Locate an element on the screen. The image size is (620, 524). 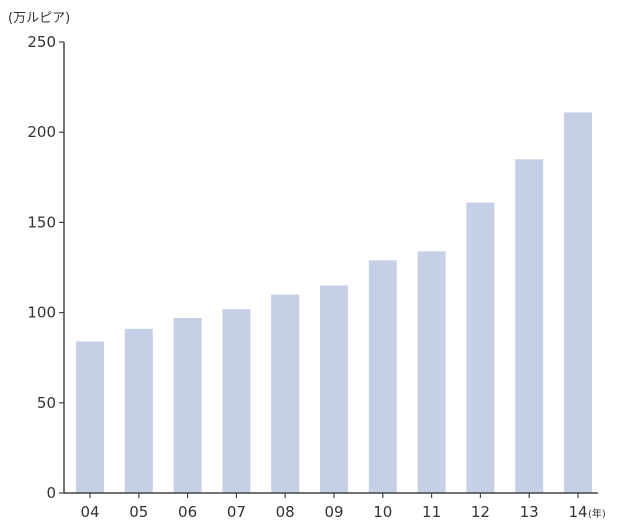
x-tick-label-06: 06 is located at coordinates (187, 512).